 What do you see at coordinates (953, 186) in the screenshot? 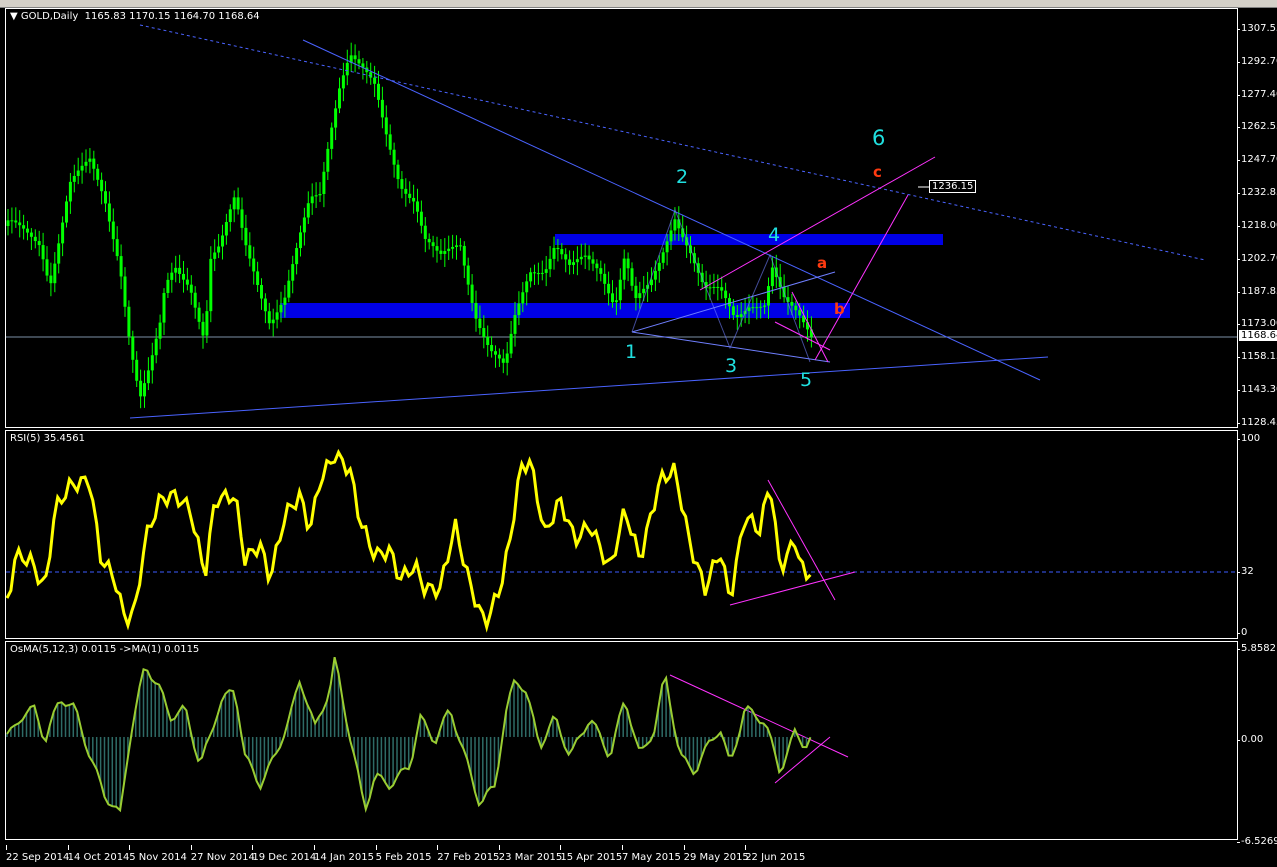
I see `price-label-object: 1236.15` at bounding box center [953, 186].